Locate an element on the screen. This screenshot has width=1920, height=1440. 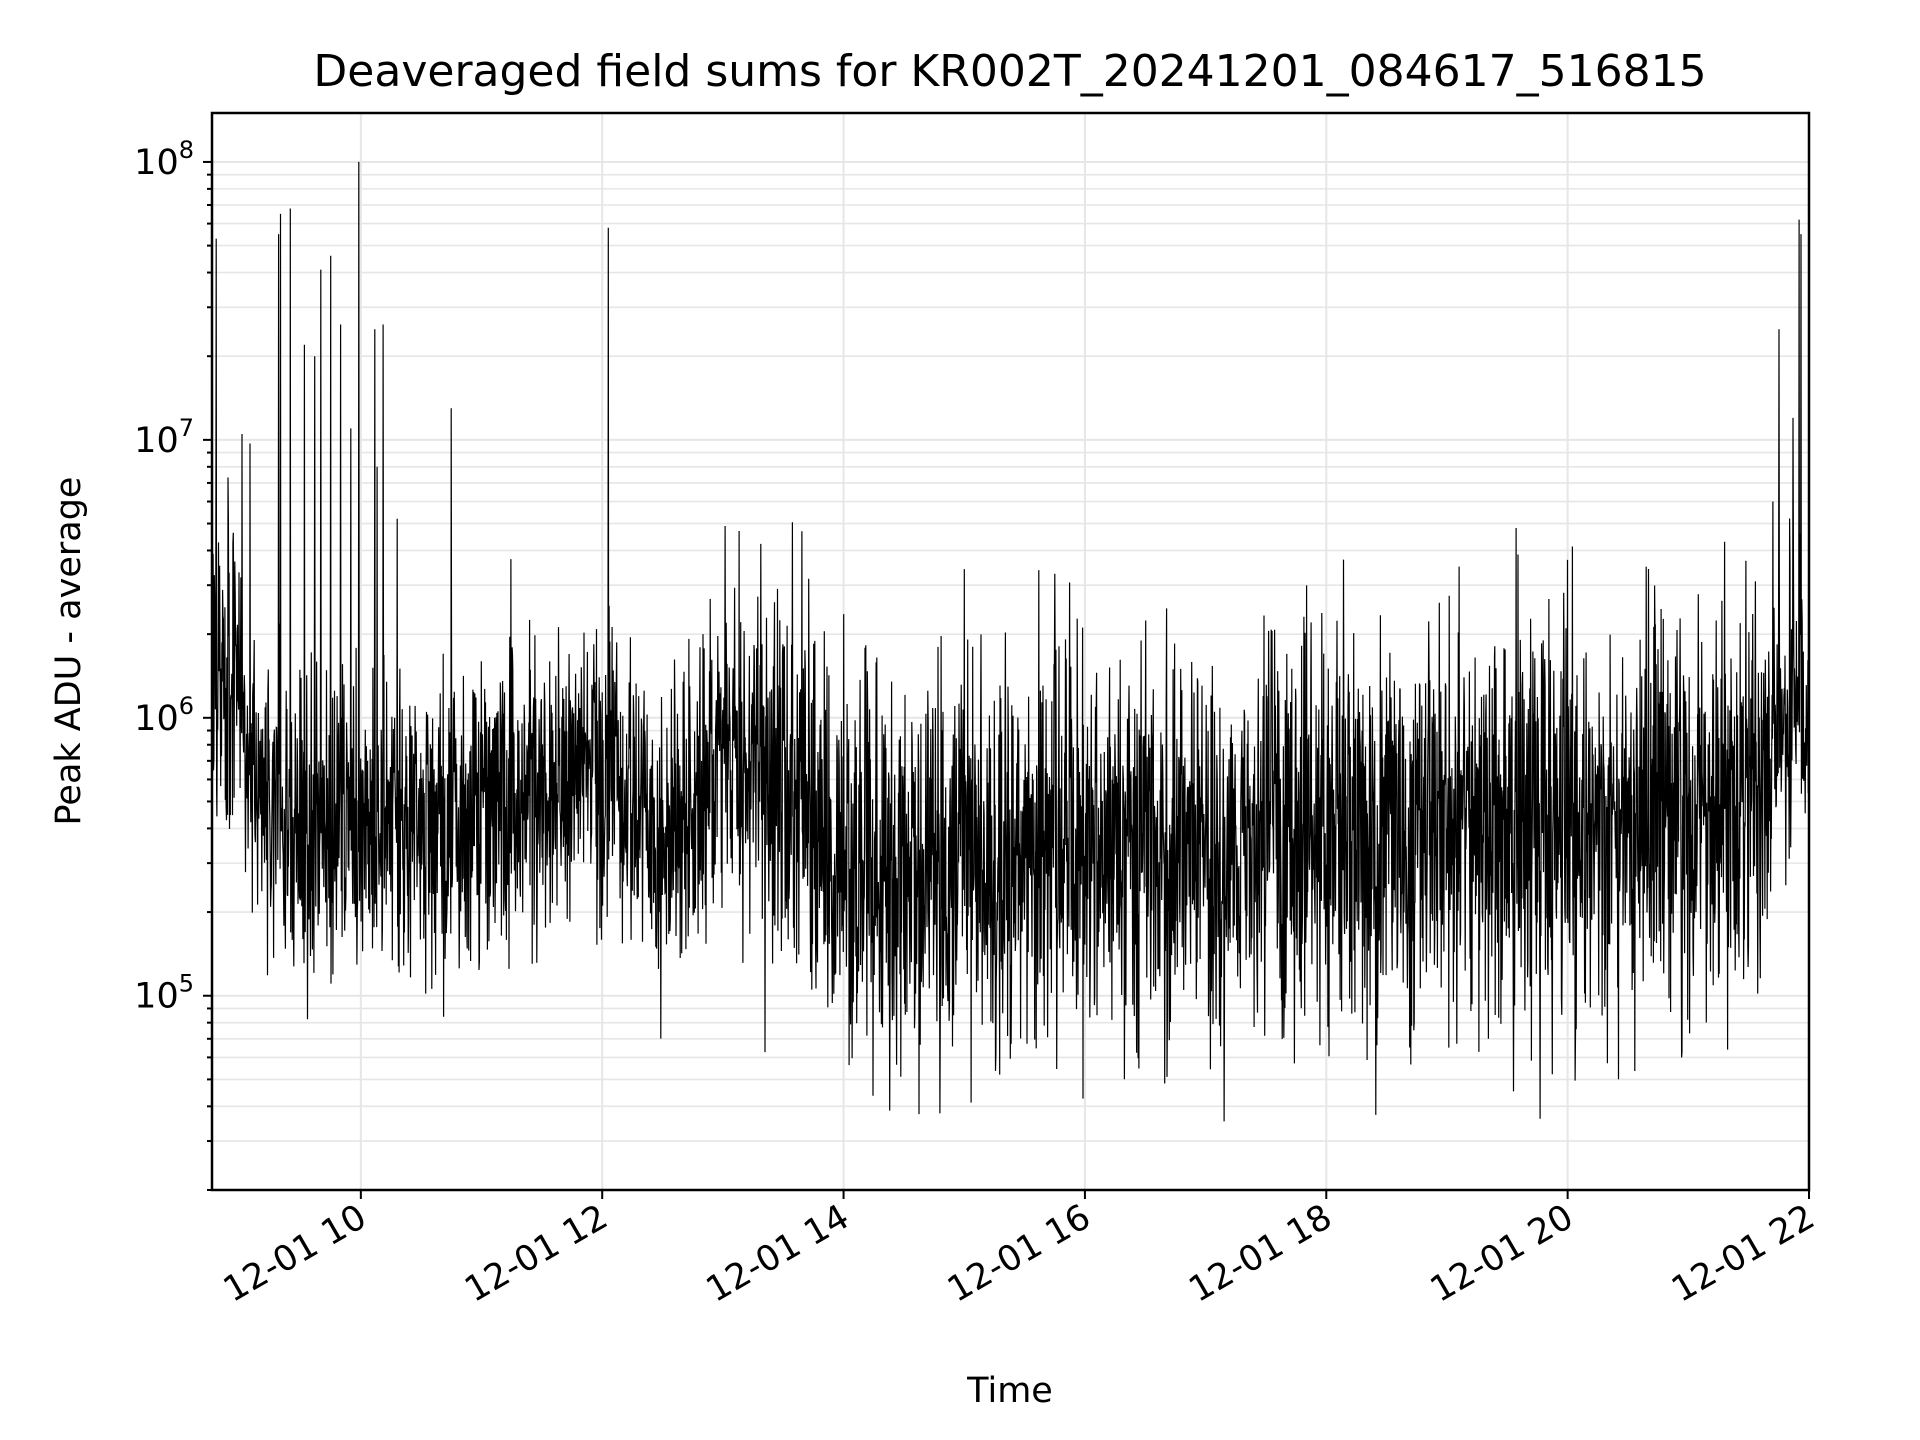
y-tick-label-exponent: 7 is located at coordinates (186, 428).